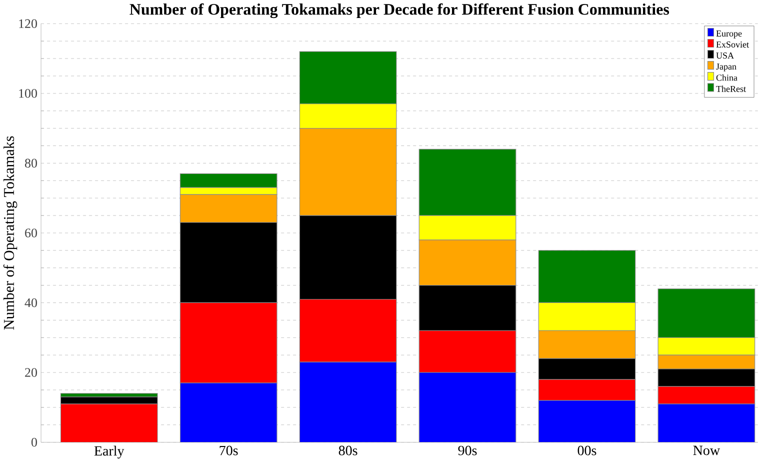  Describe the element at coordinates (31, 372) in the screenshot. I see `y-tick-label: 20` at that location.